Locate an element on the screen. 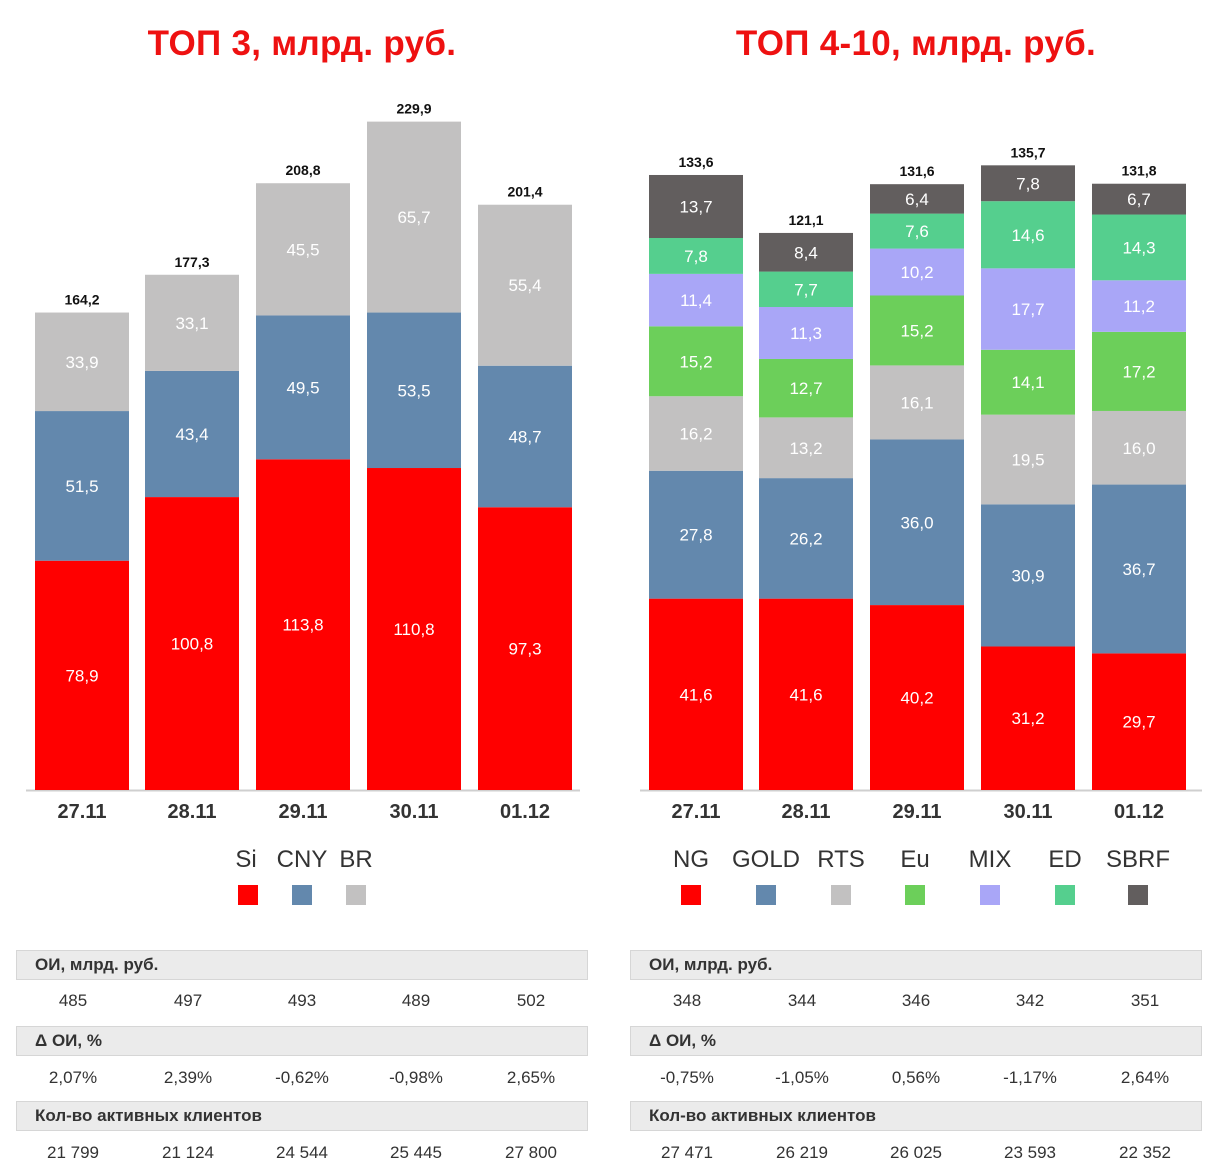  delta-oi-value: 2,64% is located at coordinates (1145, 1077).